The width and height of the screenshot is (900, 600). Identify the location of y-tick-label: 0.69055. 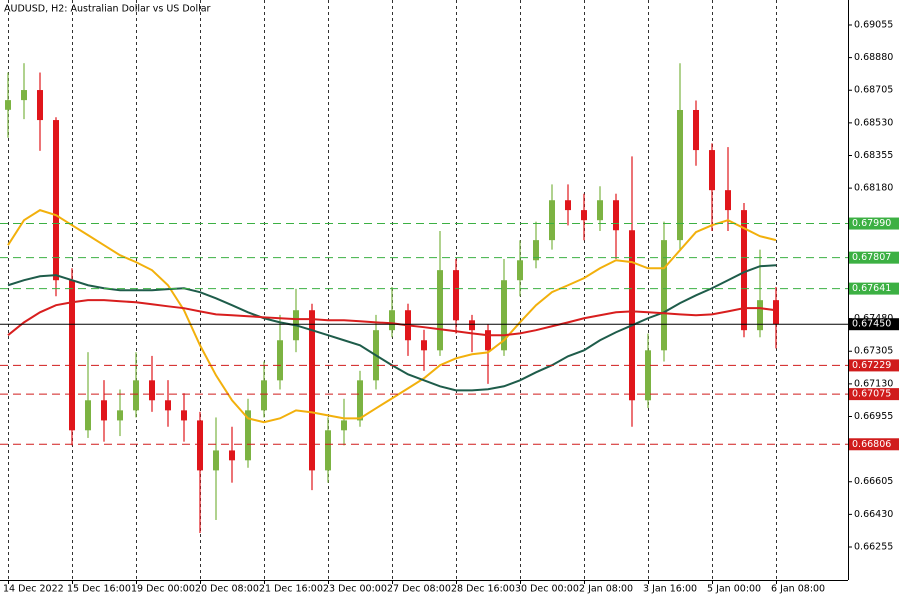
(873, 24).